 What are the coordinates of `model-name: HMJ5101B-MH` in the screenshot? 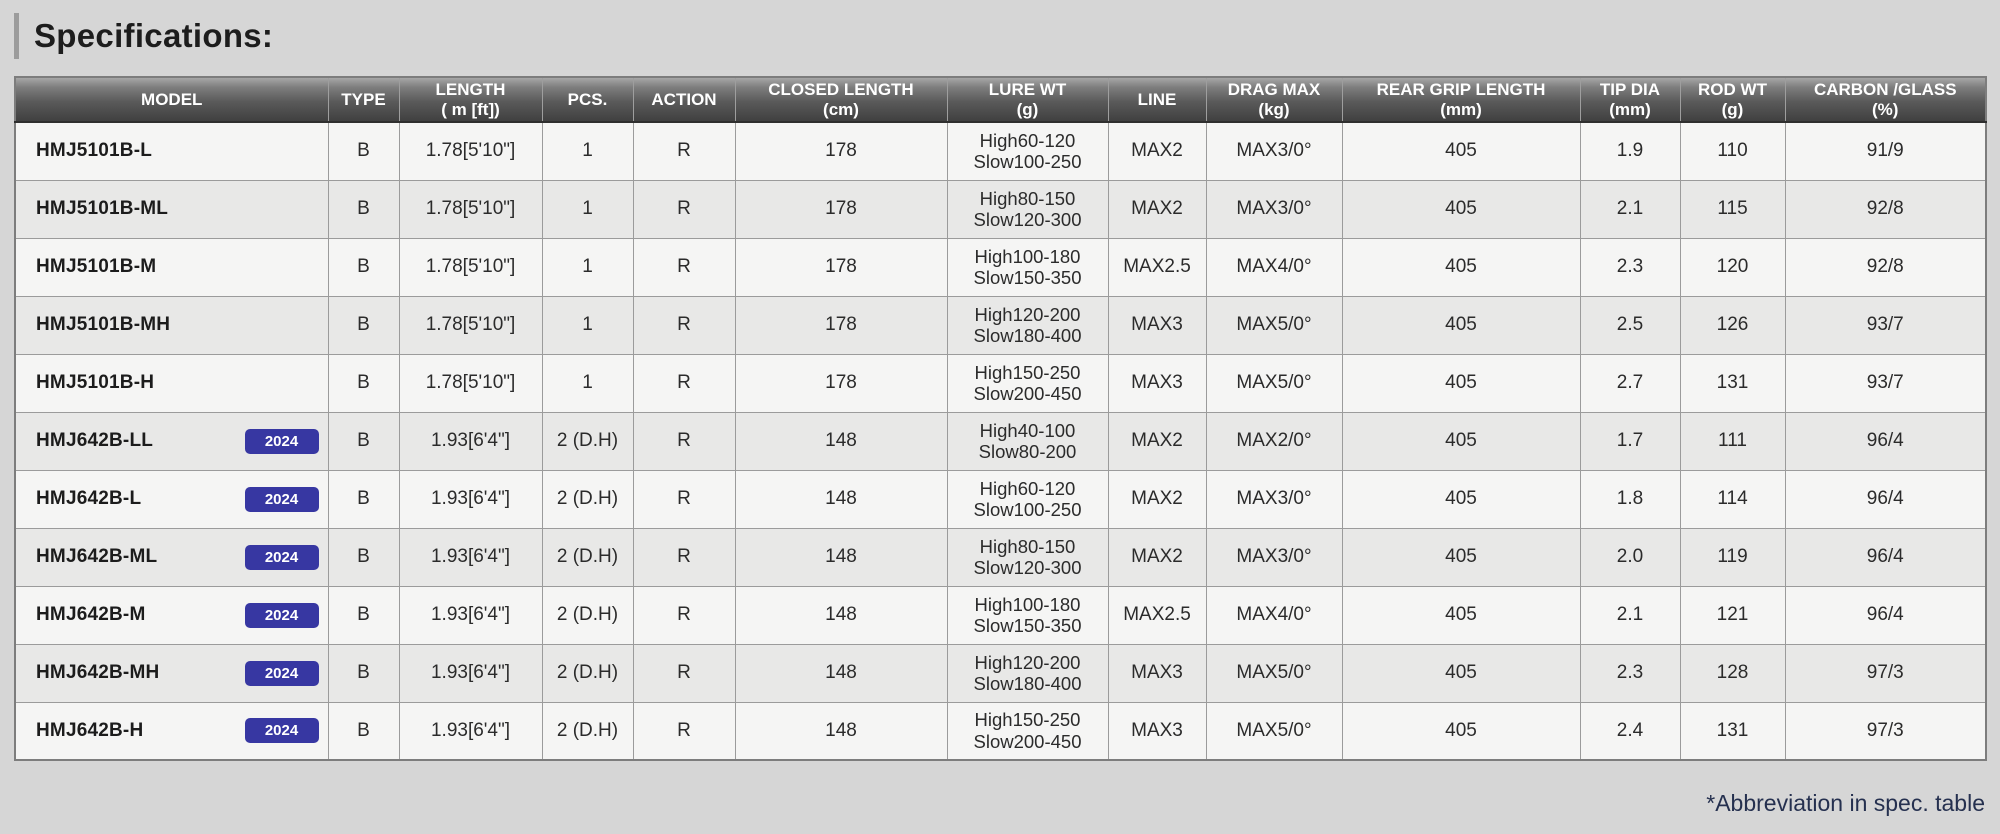 It's located at (103, 324).